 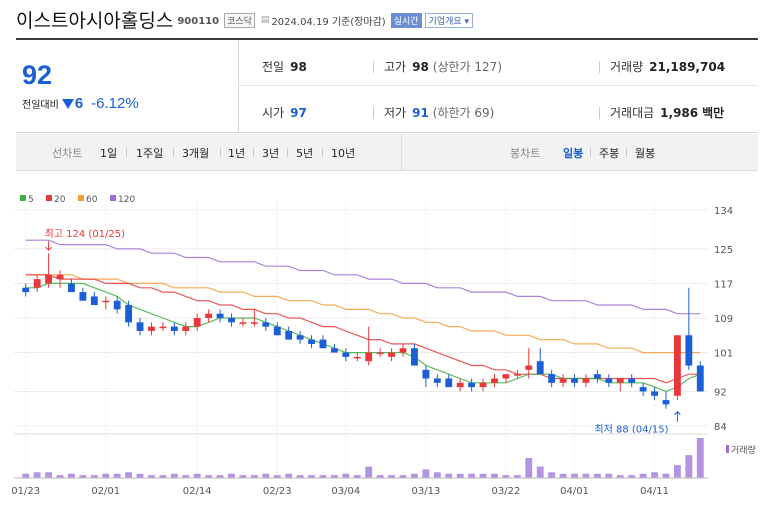 I want to click on tab-10y: 10년, so click(x=343, y=153).